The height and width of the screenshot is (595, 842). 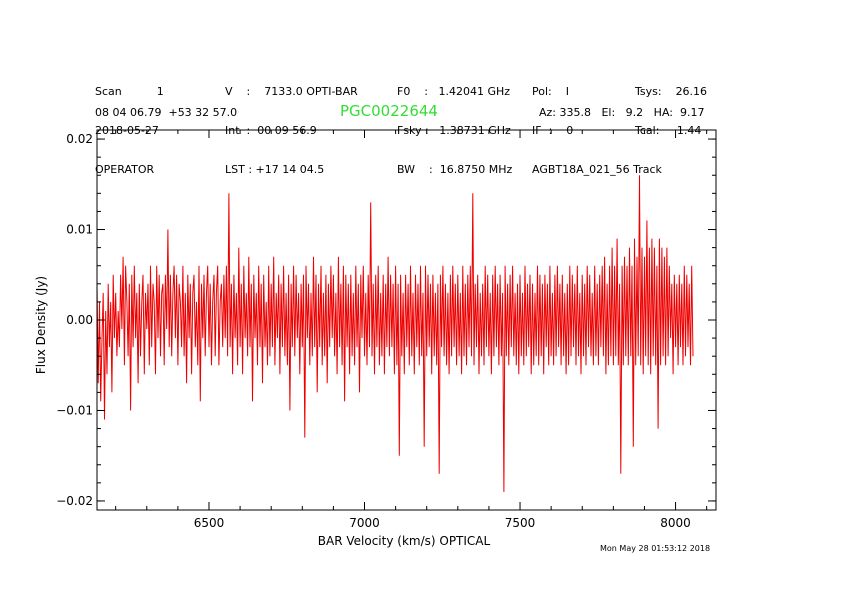 I want to click on scan-number: Scan 1, so click(x=129, y=91).